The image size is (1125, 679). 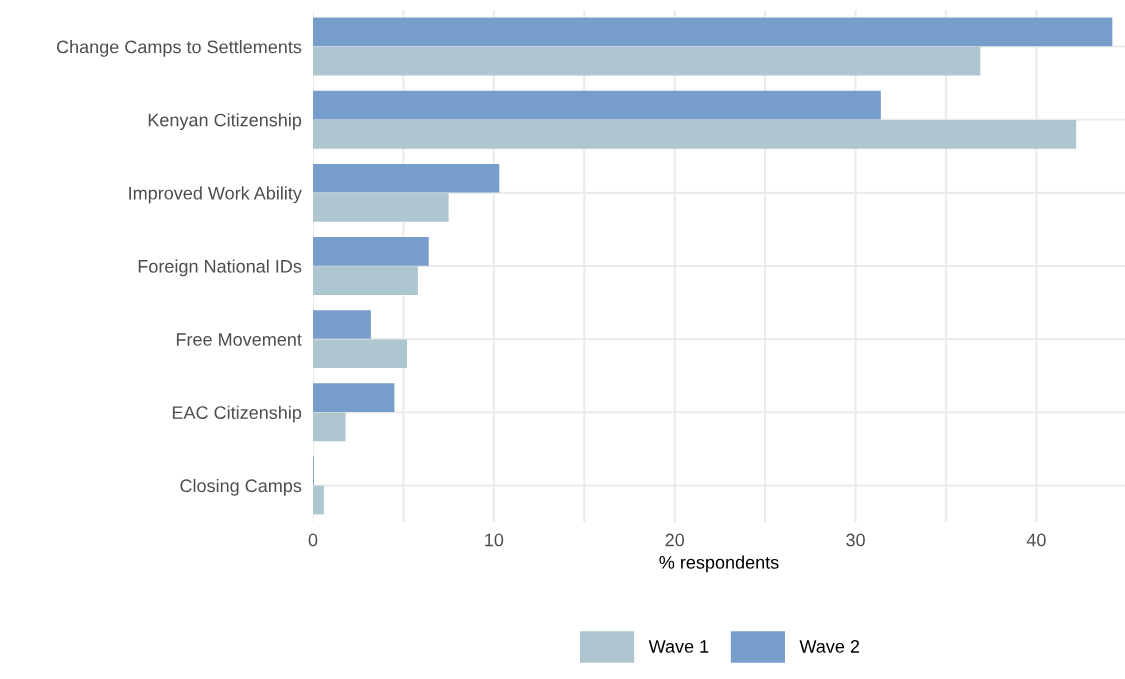 What do you see at coordinates (678, 646) in the screenshot?
I see `legend-label: Wave 1` at bounding box center [678, 646].